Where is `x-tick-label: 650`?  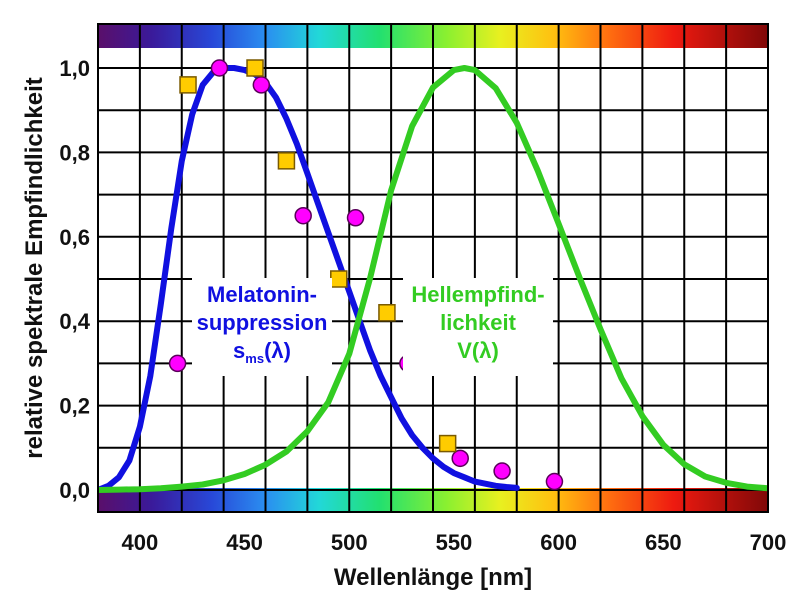 x-tick-label: 650 is located at coordinates (663, 542).